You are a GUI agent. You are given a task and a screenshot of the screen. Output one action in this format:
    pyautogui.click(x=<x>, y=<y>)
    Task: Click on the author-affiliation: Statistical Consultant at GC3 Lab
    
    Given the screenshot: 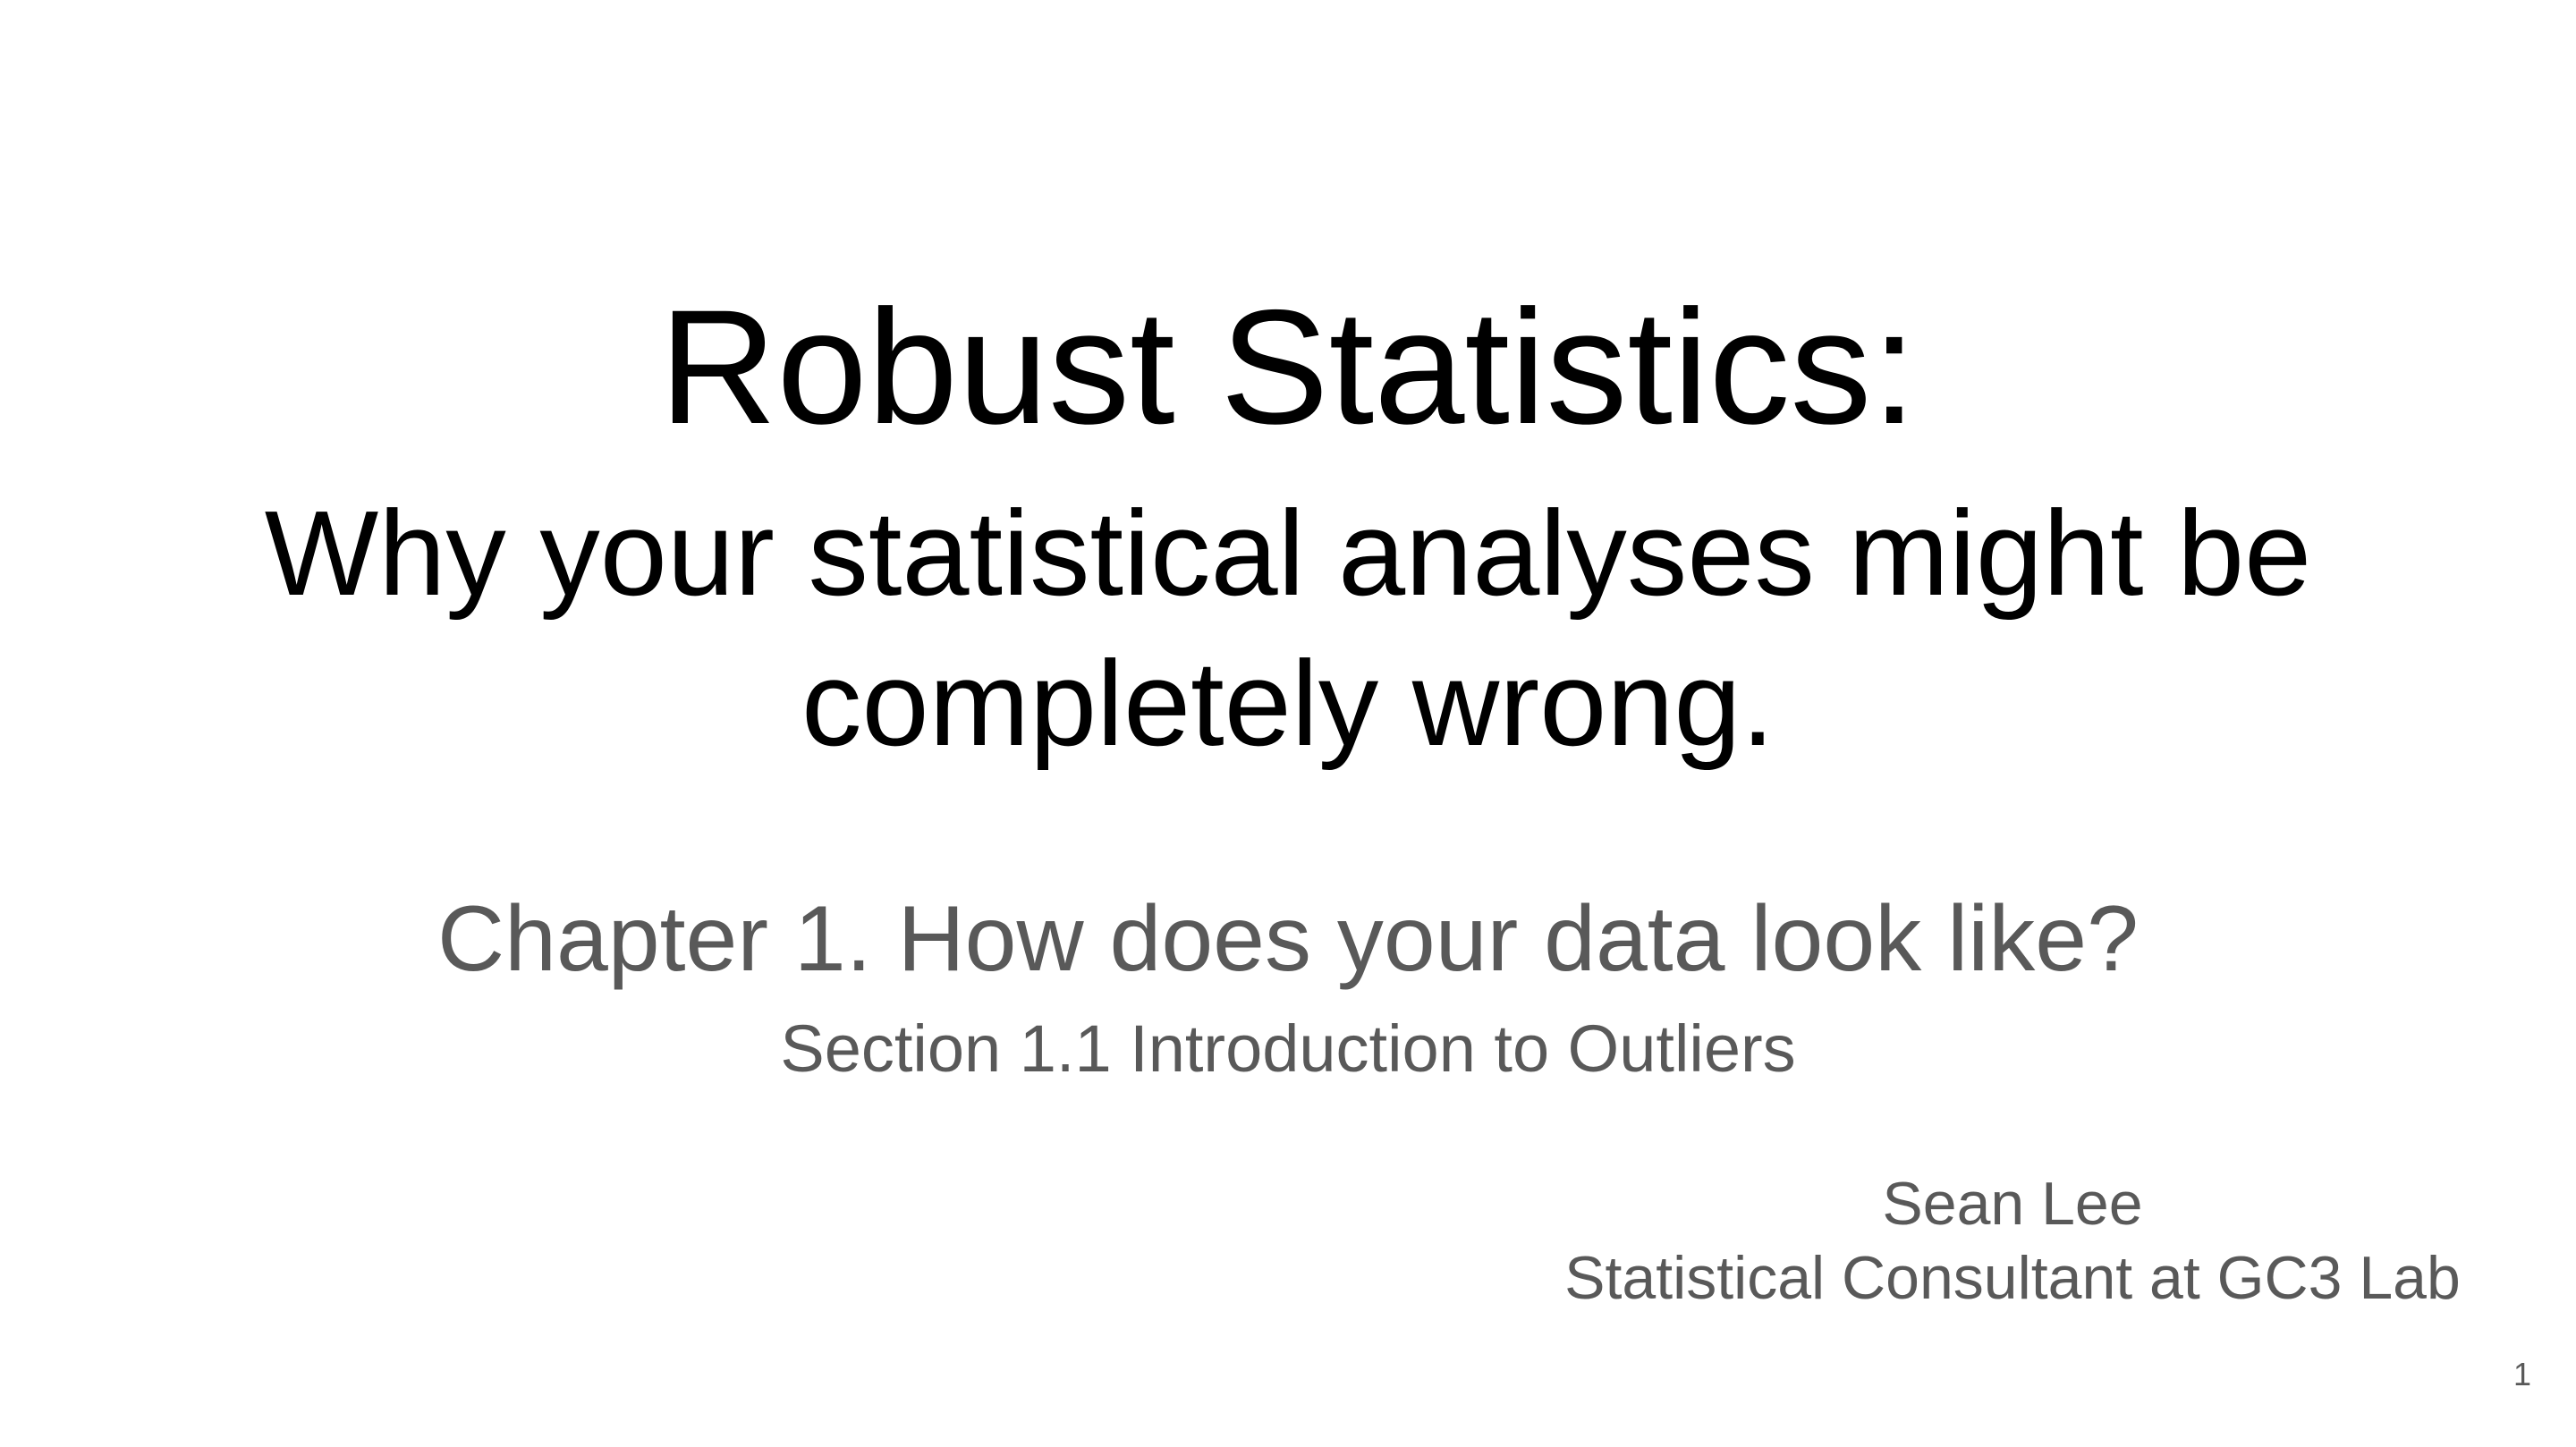 What is the action you would take?
    pyautogui.click(x=2012, y=1278)
    